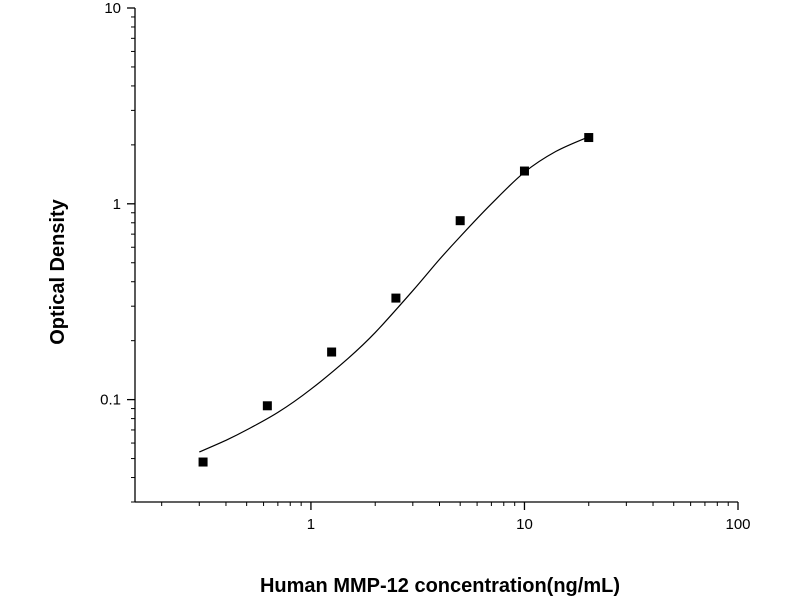 Image resolution: width=800 pixels, height=600 pixels. I want to click on y-tick-label: 10, so click(112, 8).